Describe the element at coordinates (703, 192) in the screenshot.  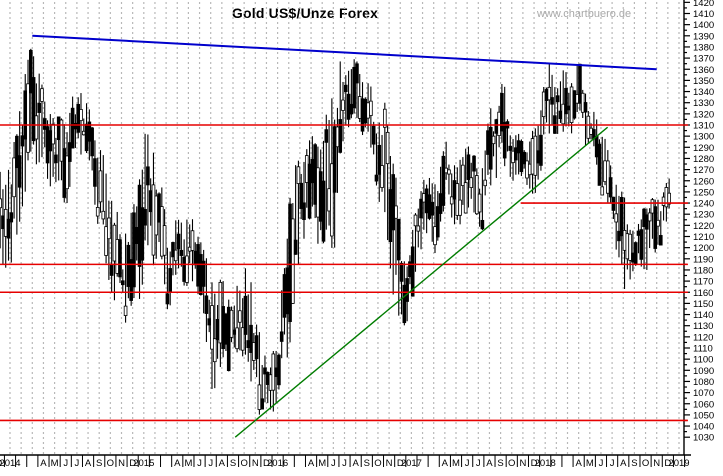
I see `svg-text: 1250` at that location.